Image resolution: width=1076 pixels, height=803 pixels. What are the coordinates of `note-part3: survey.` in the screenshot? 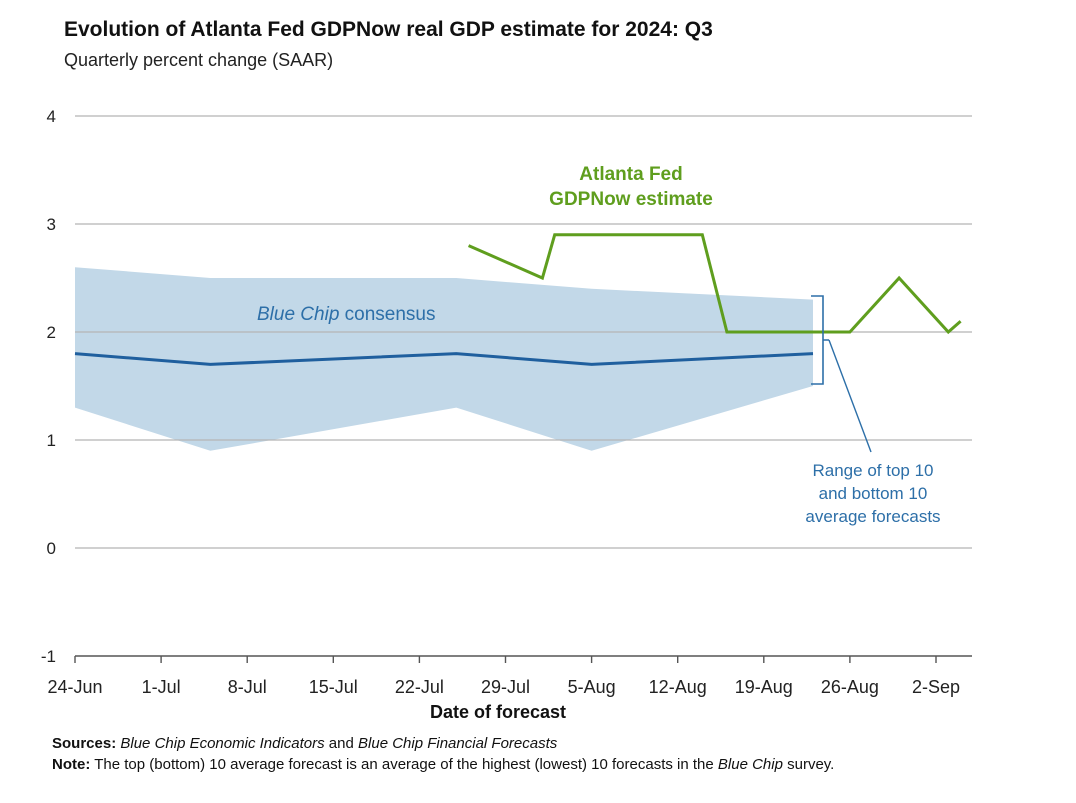 It's located at (808, 764).